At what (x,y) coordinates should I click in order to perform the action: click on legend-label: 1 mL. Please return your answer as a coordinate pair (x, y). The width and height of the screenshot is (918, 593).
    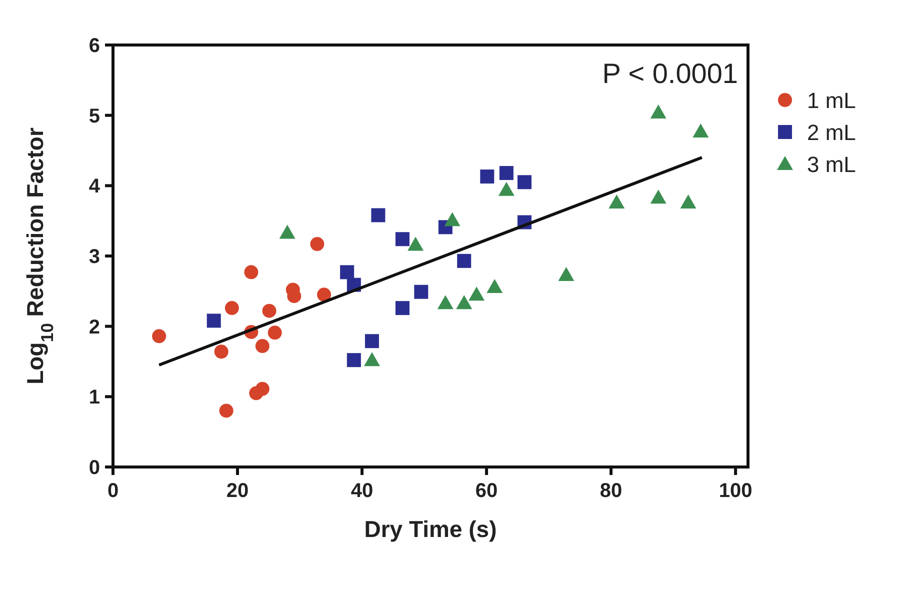
    Looking at the image, I should click on (831, 100).